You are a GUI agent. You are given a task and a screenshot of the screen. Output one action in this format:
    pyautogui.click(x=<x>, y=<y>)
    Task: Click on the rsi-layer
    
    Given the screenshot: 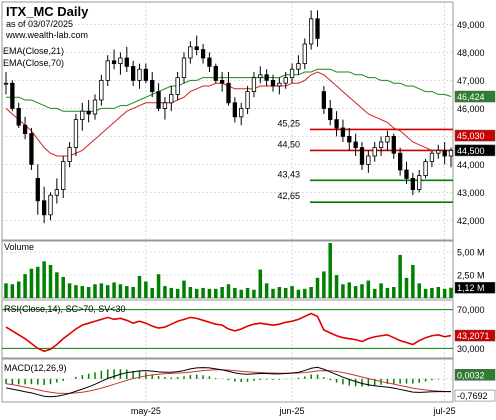 What is the action you would take?
    pyautogui.click(x=228, y=332)
    